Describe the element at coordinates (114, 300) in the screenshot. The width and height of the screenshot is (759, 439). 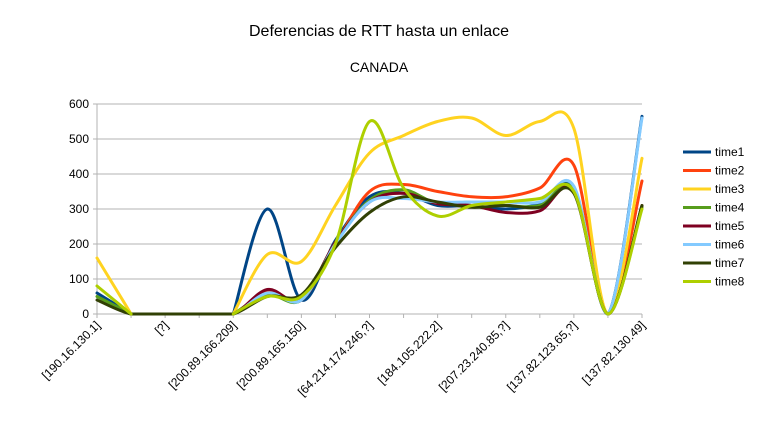
I see `series-line-time8` at that location.